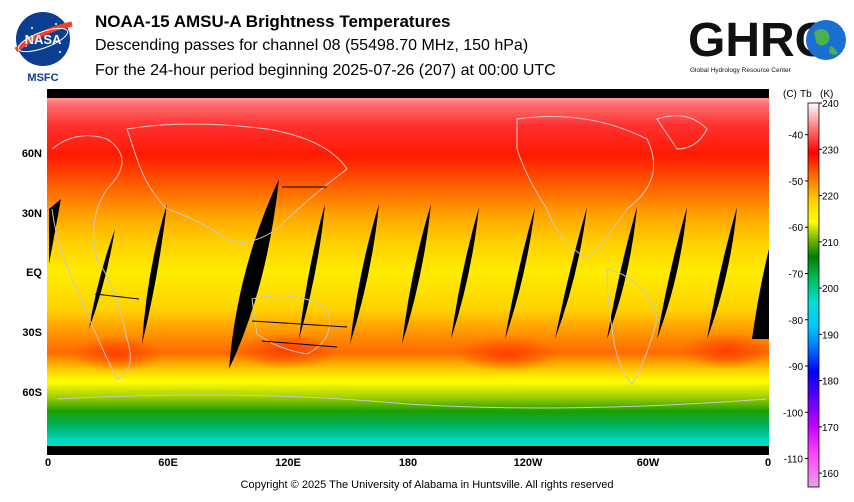 This screenshot has height=502, width=854. I want to click on lat-label-30n: 30N, so click(31, 214).